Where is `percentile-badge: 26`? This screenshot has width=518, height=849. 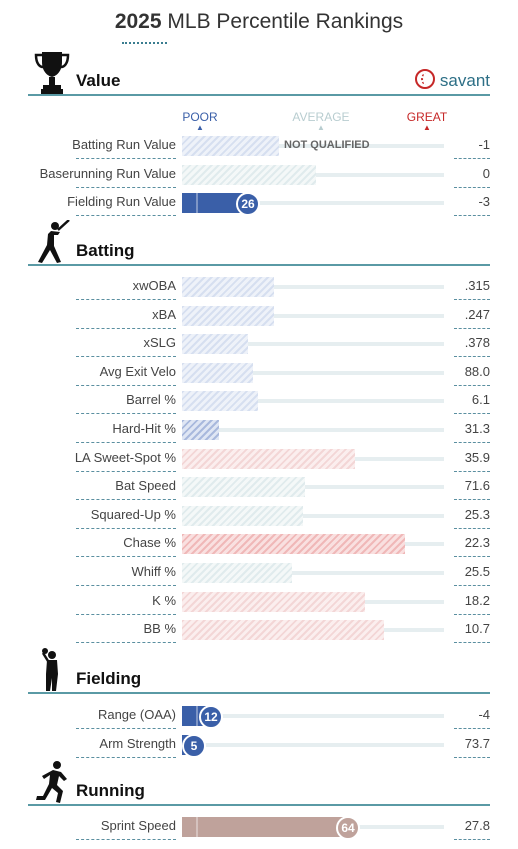
percentile-badge: 26 is located at coordinates (248, 204).